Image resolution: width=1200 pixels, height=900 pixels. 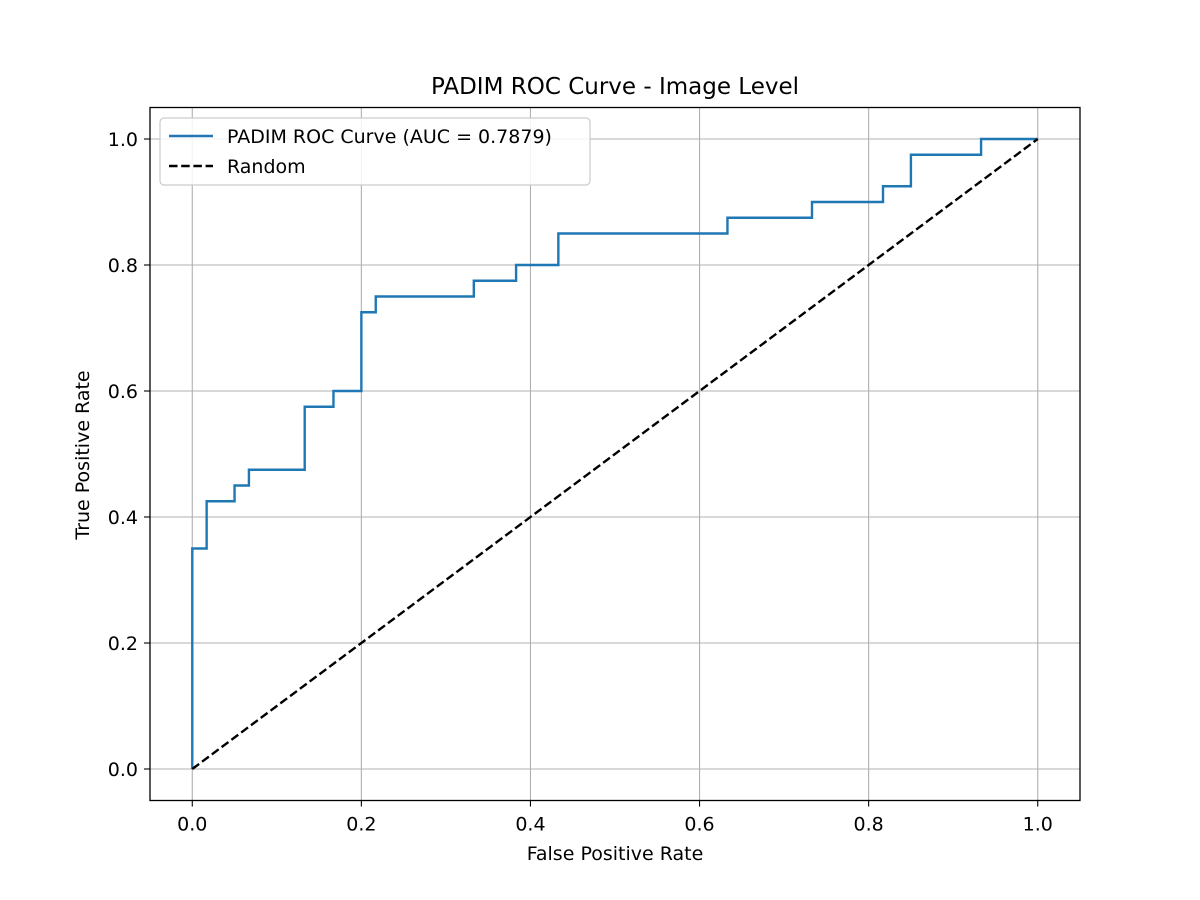 I want to click on x-tick-label-4: 0.8, so click(x=869, y=825).